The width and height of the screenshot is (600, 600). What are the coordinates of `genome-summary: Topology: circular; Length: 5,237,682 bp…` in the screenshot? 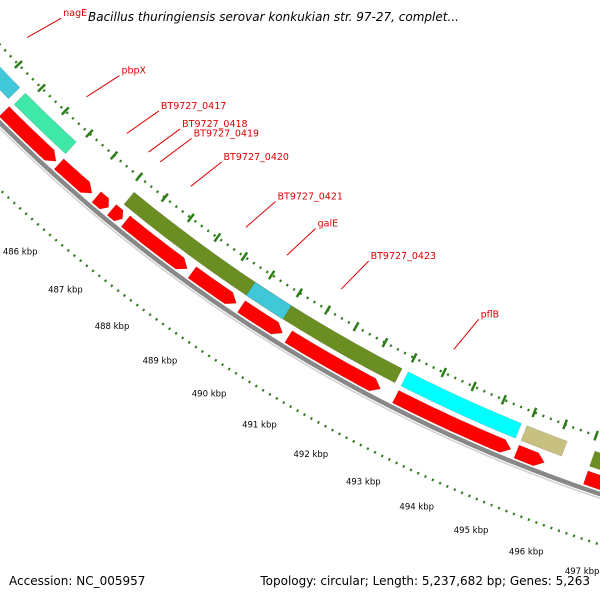 It's located at (425, 581).